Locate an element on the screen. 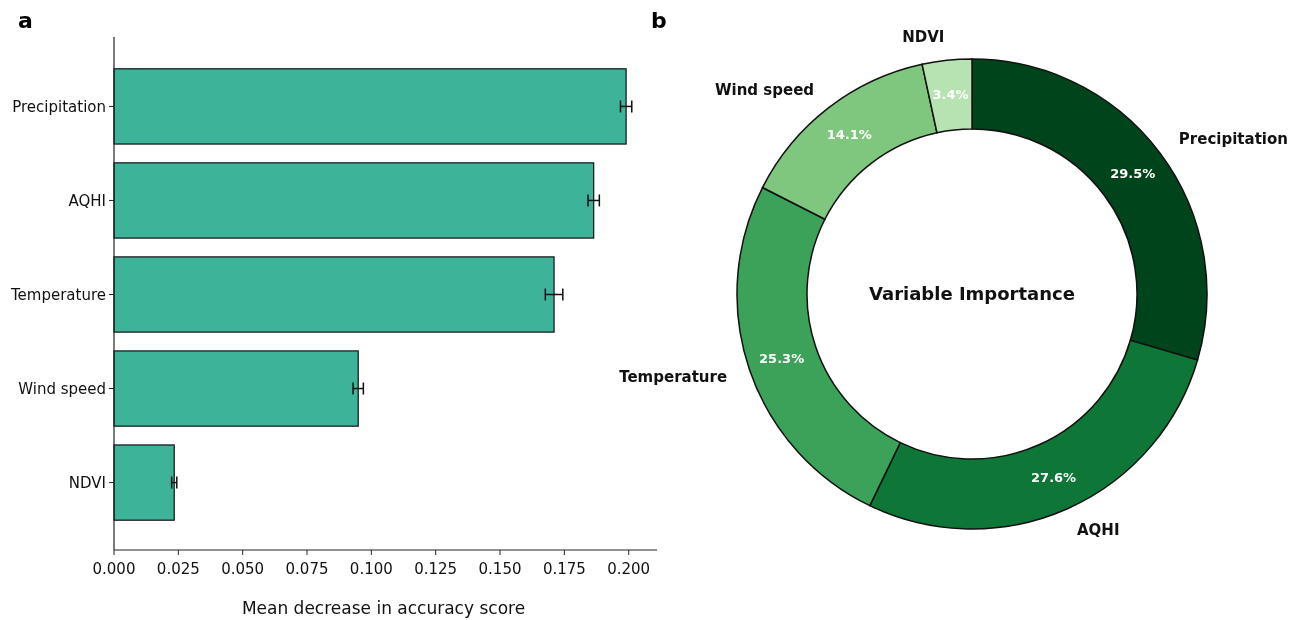 The image size is (1301, 620). slice-label: Temperature is located at coordinates (673, 376).